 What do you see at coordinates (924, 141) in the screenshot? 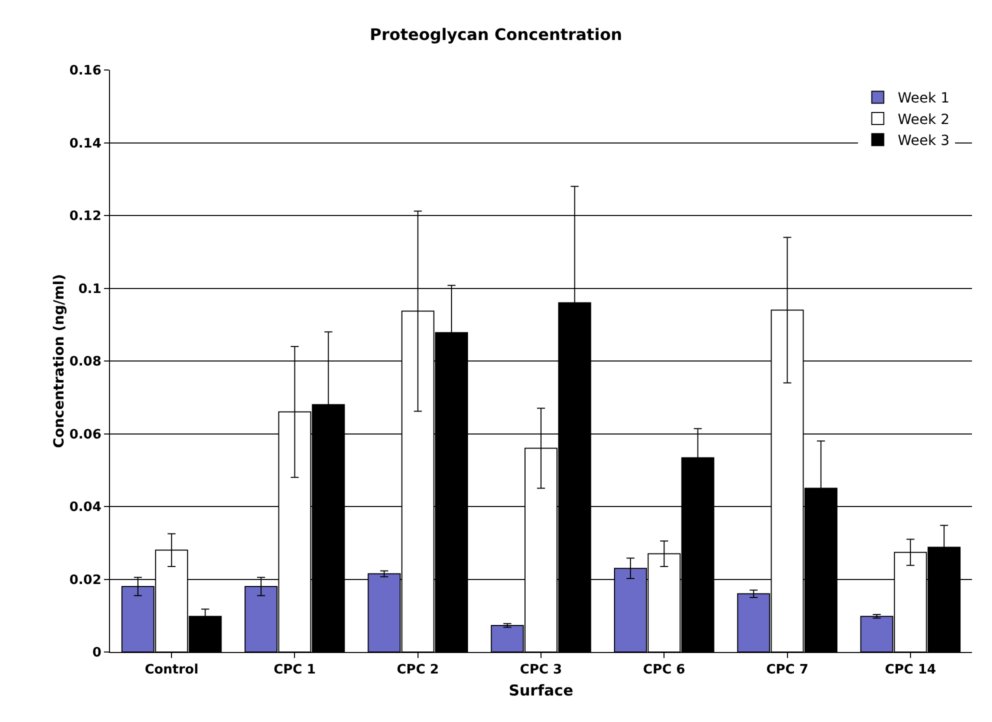
I see `legend-label: Week 3` at bounding box center [924, 141].